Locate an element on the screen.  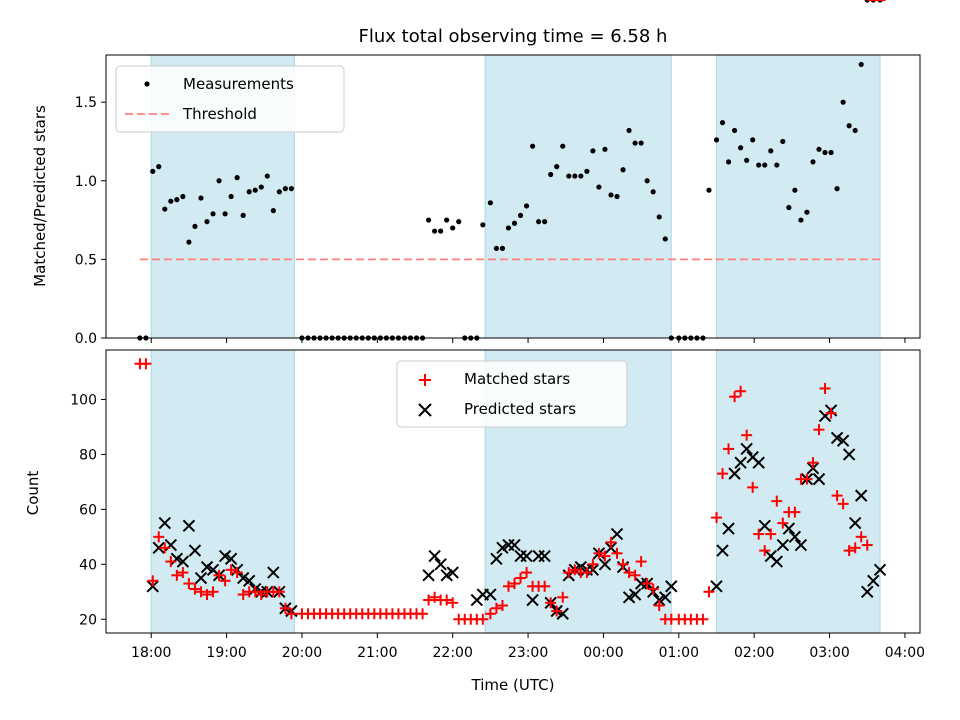
x-tick-label: 23:00 is located at coordinates (528, 653).